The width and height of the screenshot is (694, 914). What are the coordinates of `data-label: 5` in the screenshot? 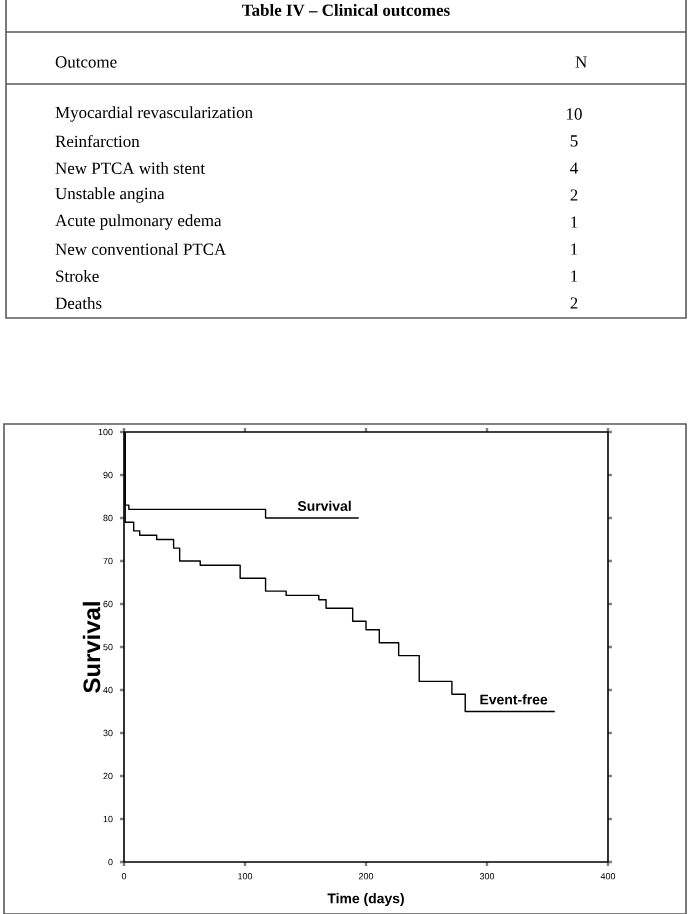 It's located at (574, 141).